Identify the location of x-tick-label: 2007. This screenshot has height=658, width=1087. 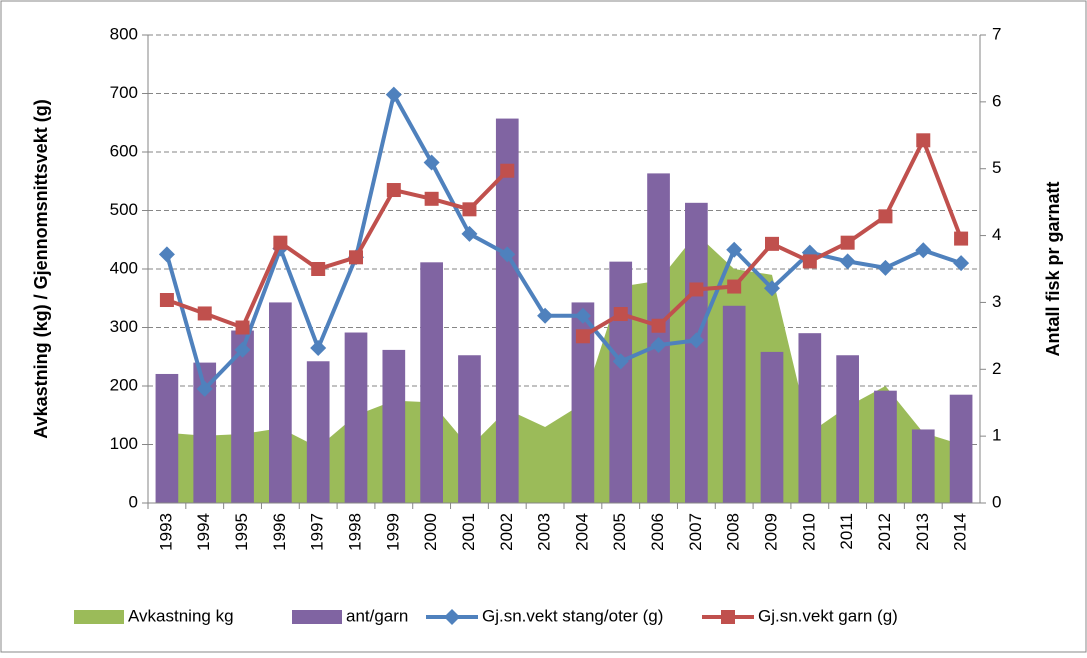
(695, 532).